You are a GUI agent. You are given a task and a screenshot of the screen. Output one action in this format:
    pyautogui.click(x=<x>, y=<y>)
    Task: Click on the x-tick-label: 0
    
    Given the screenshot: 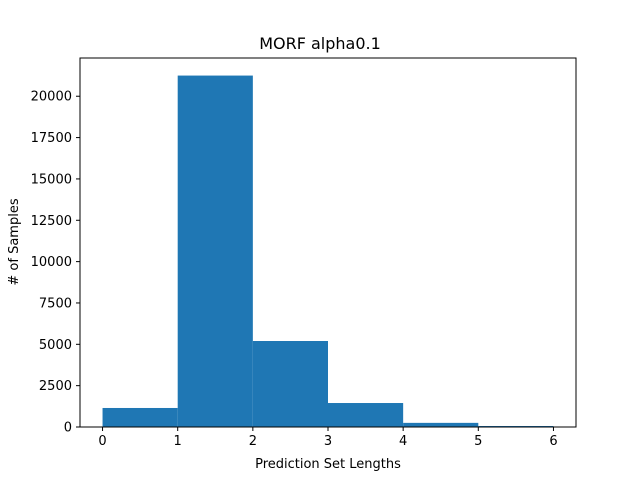 What is the action you would take?
    pyautogui.click(x=102, y=441)
    